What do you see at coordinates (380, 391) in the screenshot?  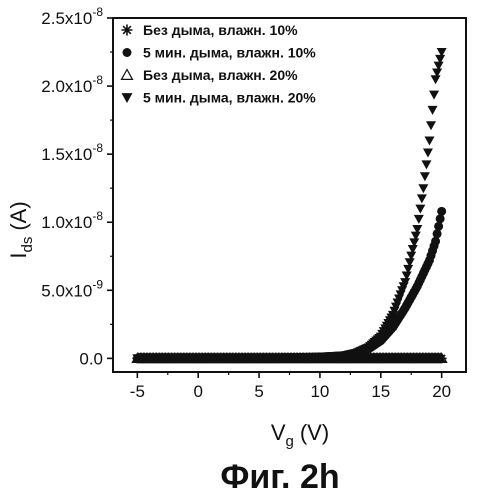 I see `x-tick-label: 15` at bounding box center [380, 391].